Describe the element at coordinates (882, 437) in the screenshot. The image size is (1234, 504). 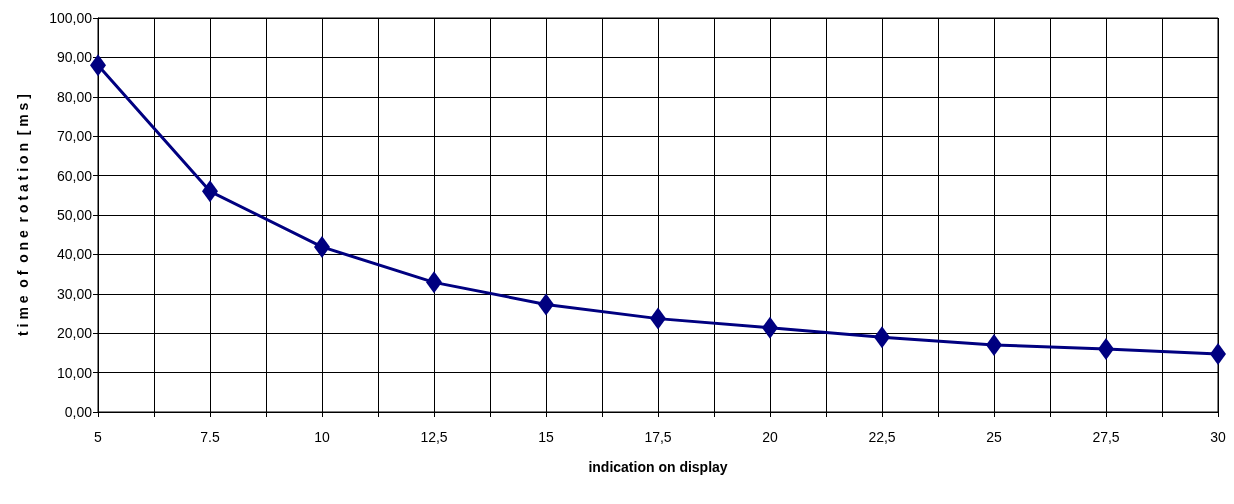
I see `x-tick-label: 22,5` at that location.